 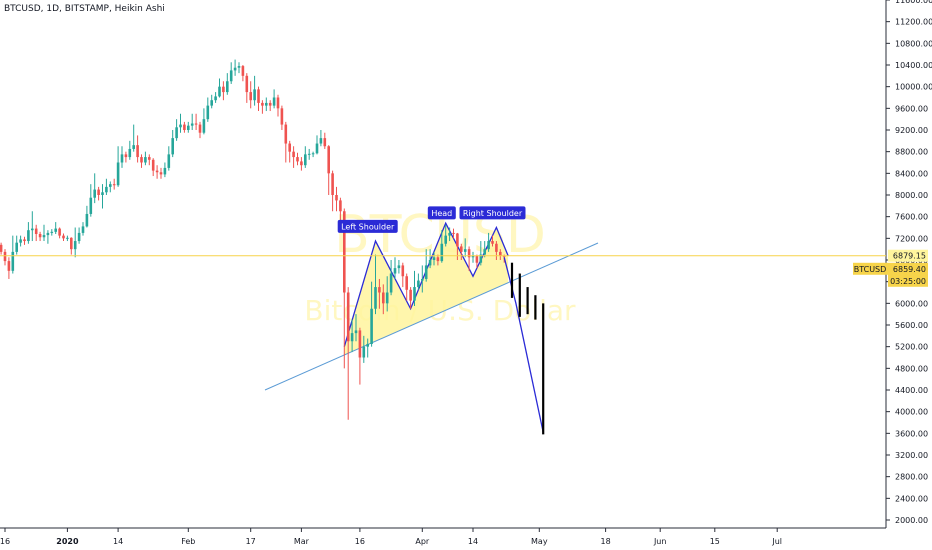 I want to click on projection-bars, so click(x=524, y=346).